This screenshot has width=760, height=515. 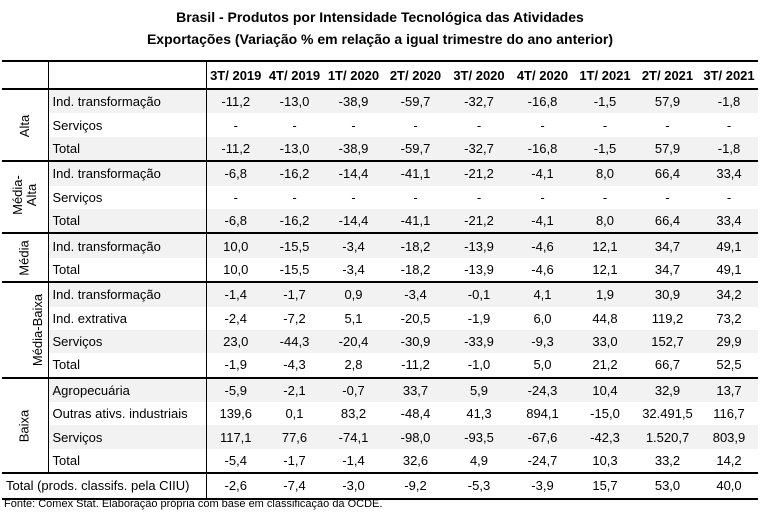 I want to click on table-cell: 77,6, so click(x=294, y=437).